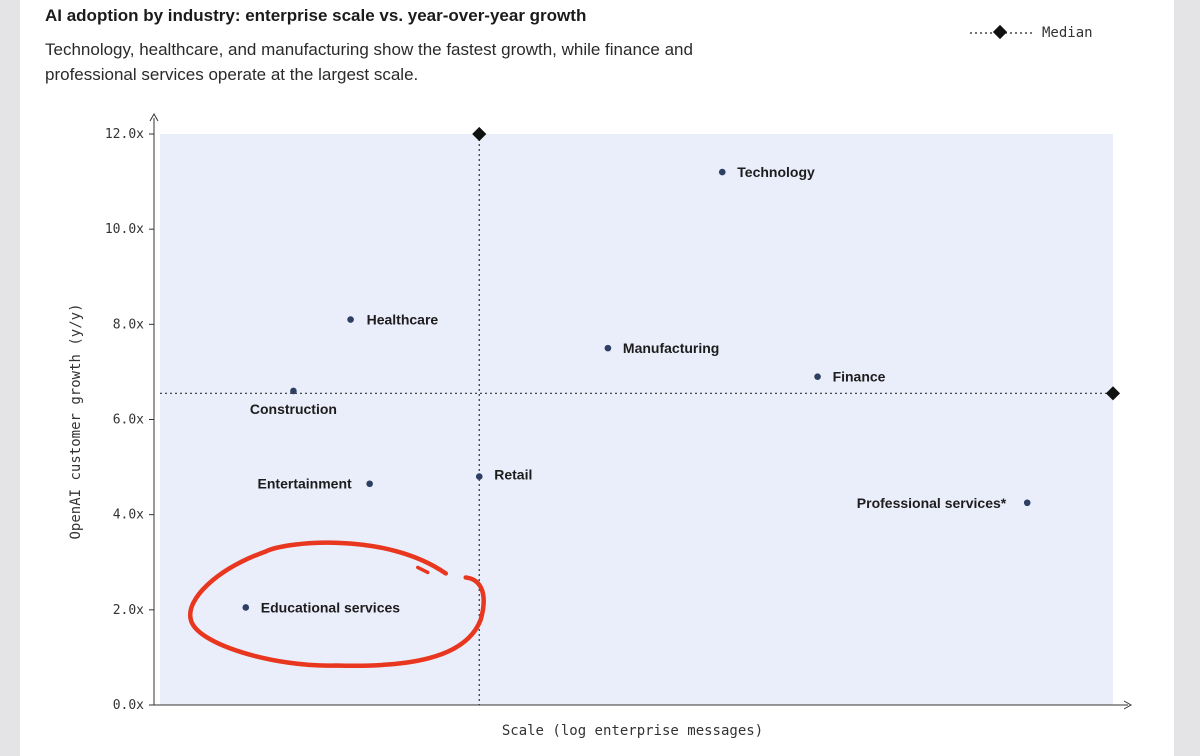  What do you see at coordinates (423, 570) in the screenshot?
I see `annotation-stroke` at bounding box center [423, 570].